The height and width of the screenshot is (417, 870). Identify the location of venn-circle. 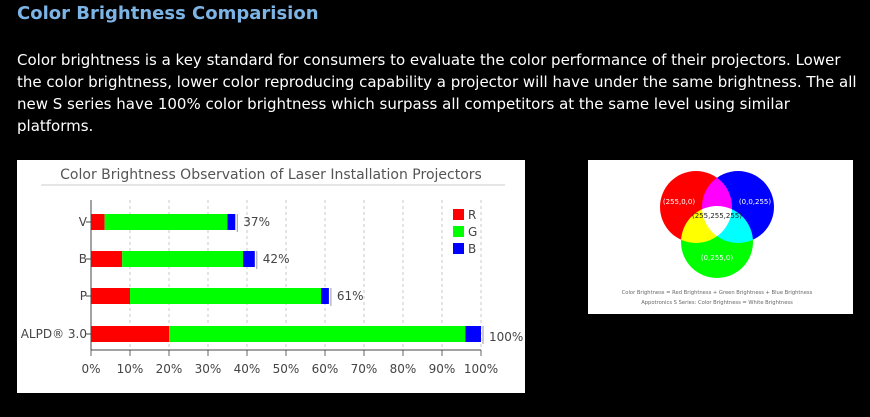
(717, 242).